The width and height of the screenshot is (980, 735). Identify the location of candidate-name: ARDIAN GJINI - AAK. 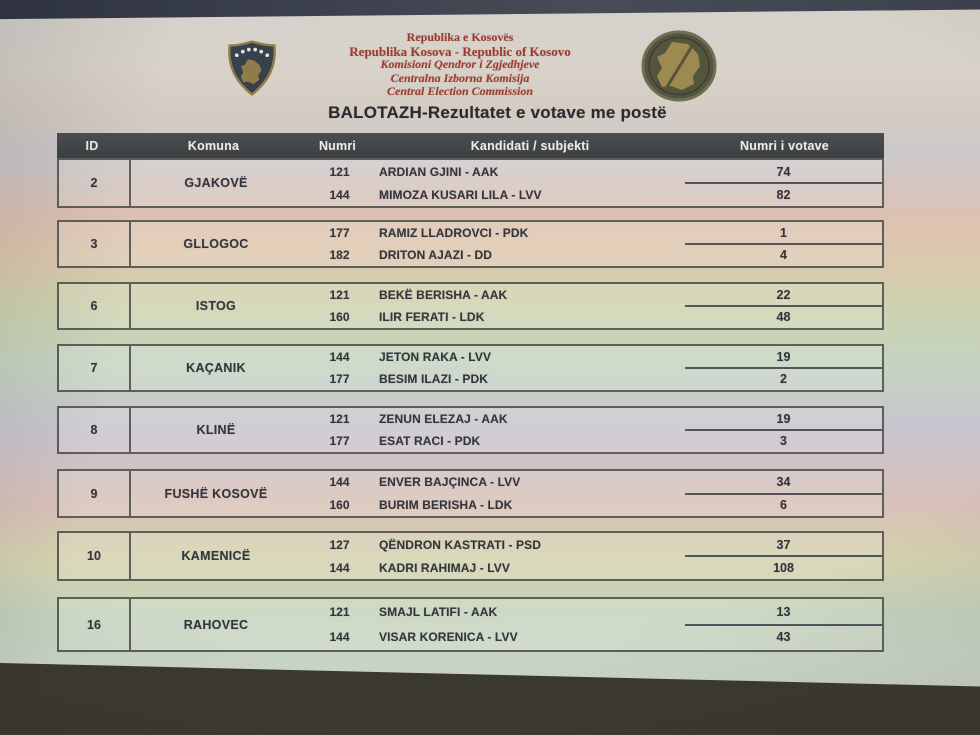
(439, 171).